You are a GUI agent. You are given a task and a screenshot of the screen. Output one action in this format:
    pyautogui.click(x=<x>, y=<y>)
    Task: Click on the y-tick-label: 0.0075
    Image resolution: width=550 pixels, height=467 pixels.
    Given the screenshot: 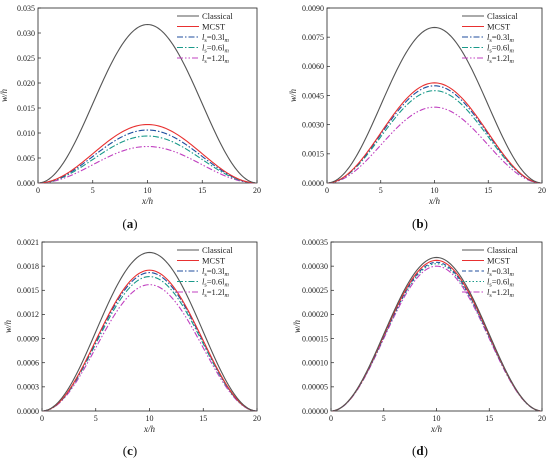 What is the action you would take?
    pyautogui.click(x=313, y=37)
    